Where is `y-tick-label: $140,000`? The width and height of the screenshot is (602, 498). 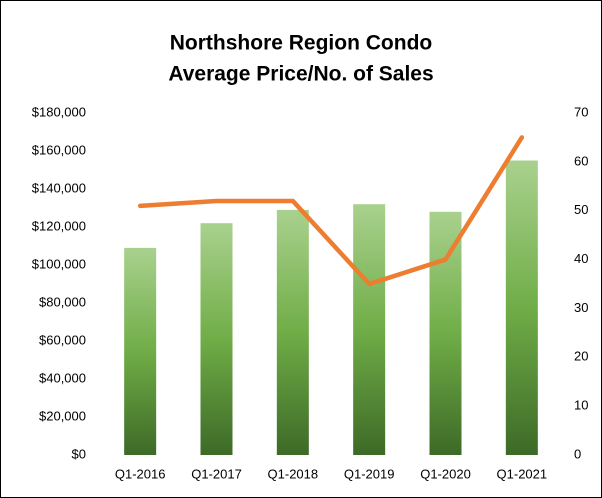 y-tick-label: $140,000 is located at coordinates (59, 187).